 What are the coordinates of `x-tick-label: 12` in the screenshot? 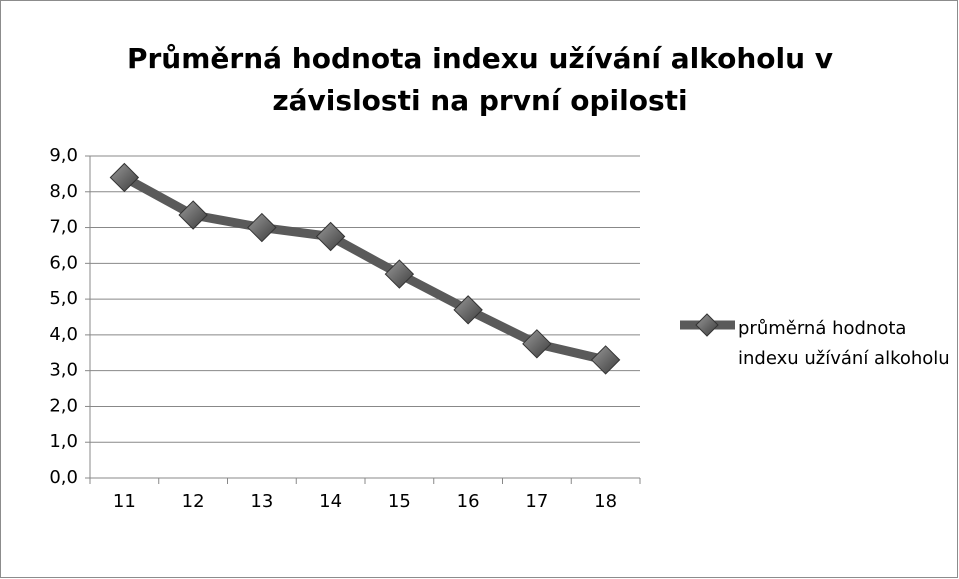 It's located at (193, 501).